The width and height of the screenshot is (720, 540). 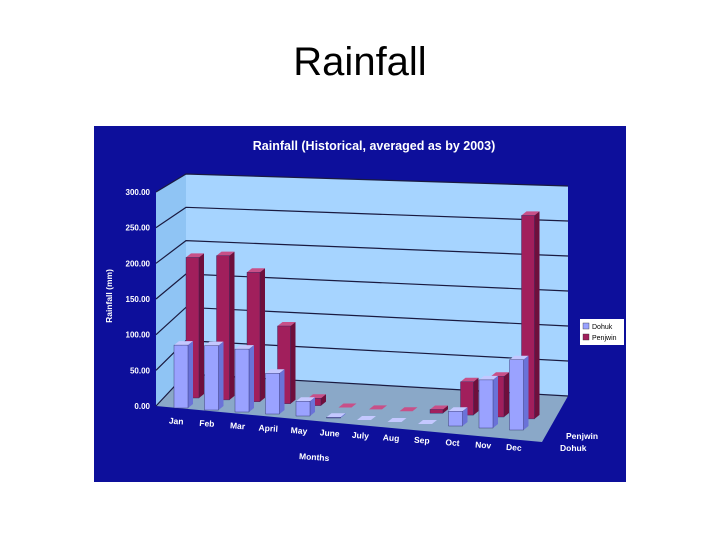 I want to click on y-tick-label: 250.00, so click(x=138, y=228).